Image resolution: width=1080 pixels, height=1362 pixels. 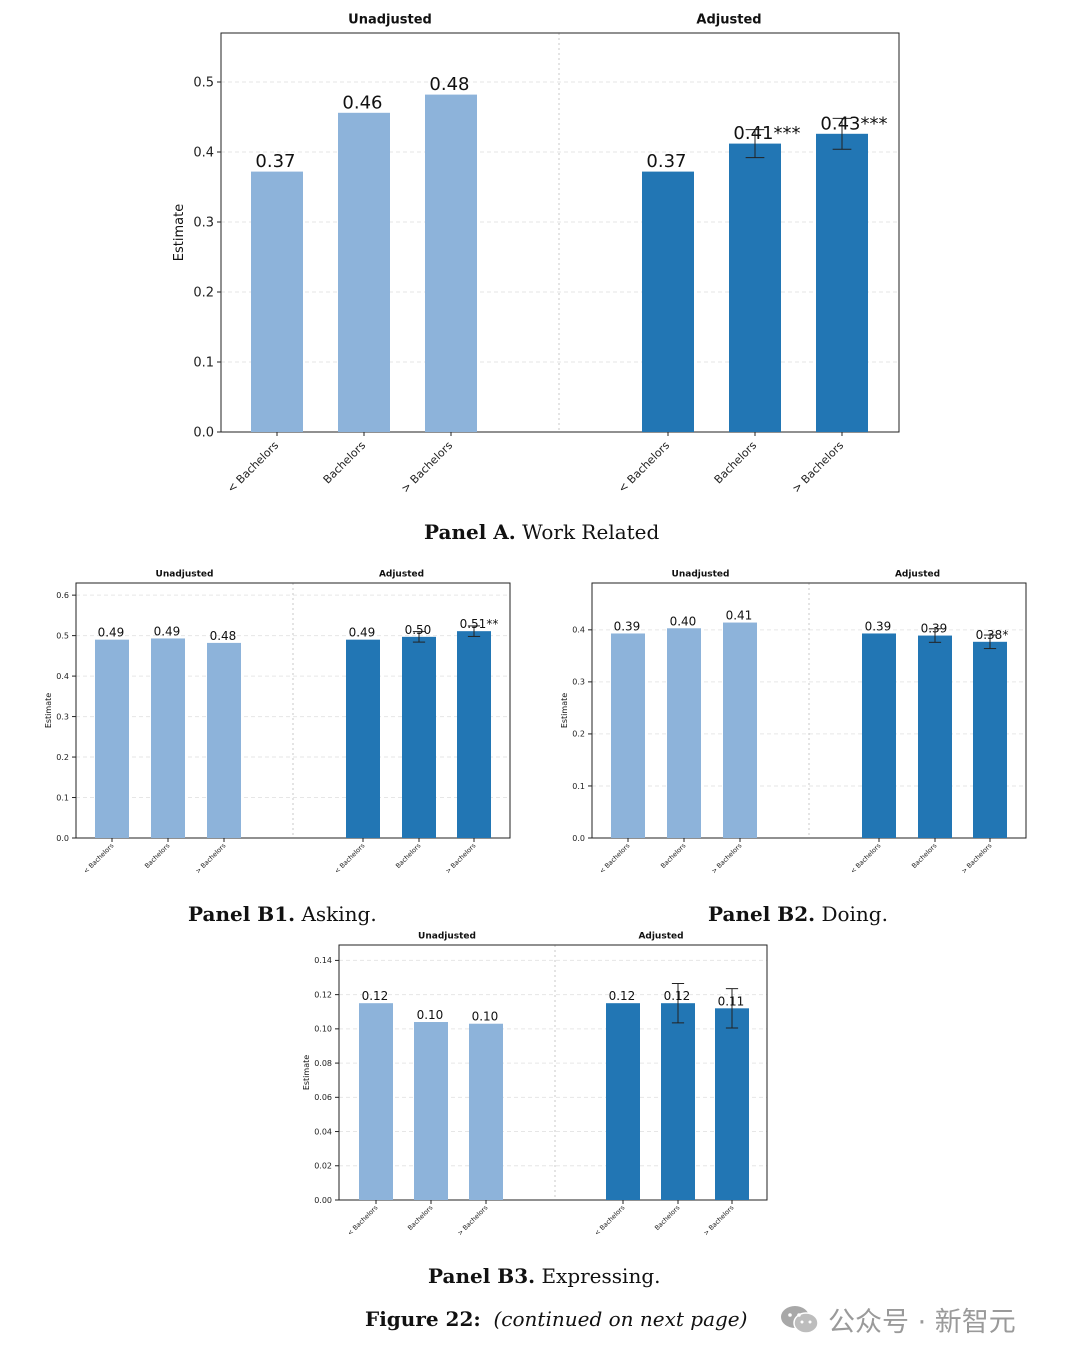 I want to click on panel-a-value-label: 0.46, so click(x=362, y=102).